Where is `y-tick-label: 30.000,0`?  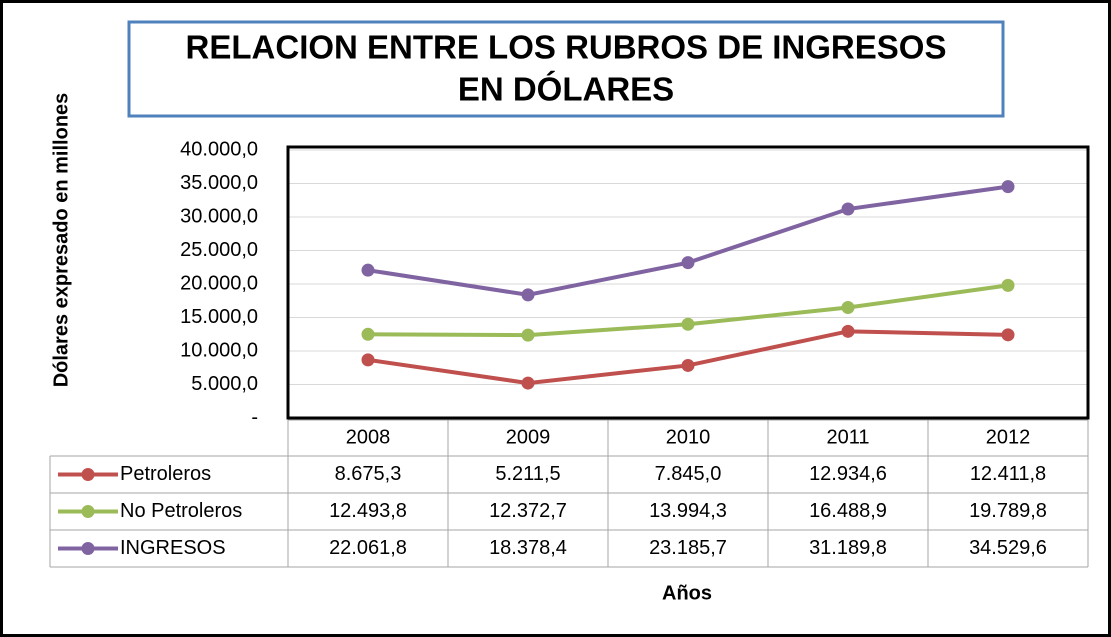 y-tick-label: 30.000,0 is located at coordinates (219, 216).